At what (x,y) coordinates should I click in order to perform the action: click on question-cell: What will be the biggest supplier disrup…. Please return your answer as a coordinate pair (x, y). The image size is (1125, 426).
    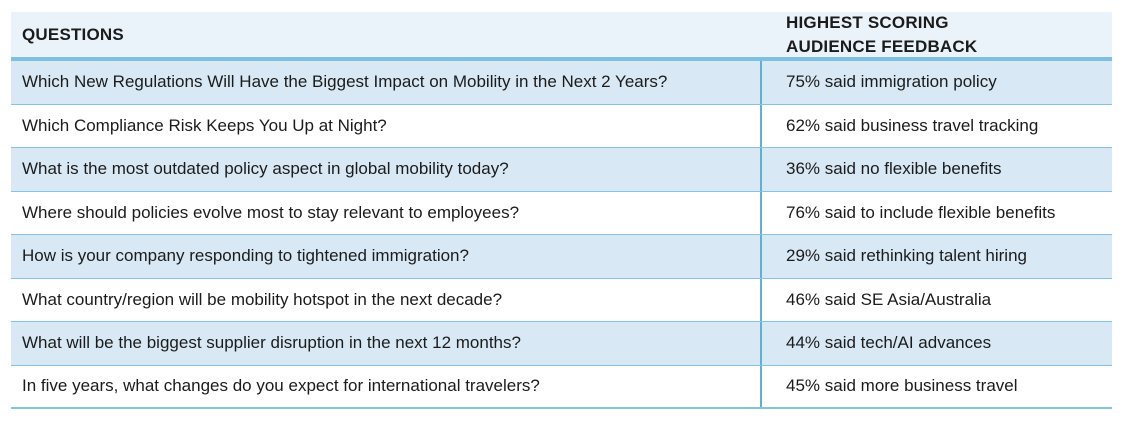
    Looking at the image, I should click on (271, 343).